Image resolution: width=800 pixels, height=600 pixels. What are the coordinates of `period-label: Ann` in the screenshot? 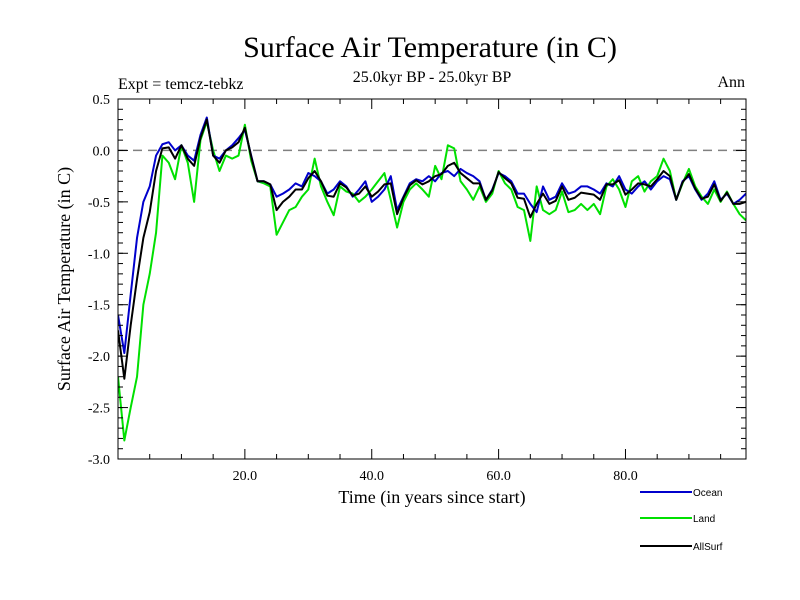 It's located at (731, 82).